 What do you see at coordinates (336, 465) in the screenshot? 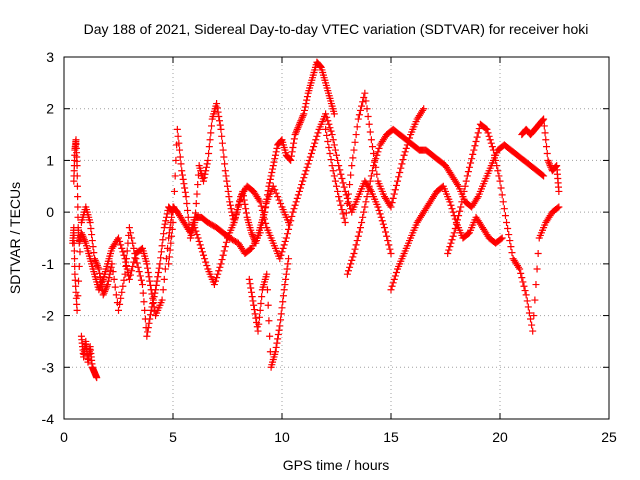
I see `x-axis-label: GPS time / hours` at bounding box center [336, 465].